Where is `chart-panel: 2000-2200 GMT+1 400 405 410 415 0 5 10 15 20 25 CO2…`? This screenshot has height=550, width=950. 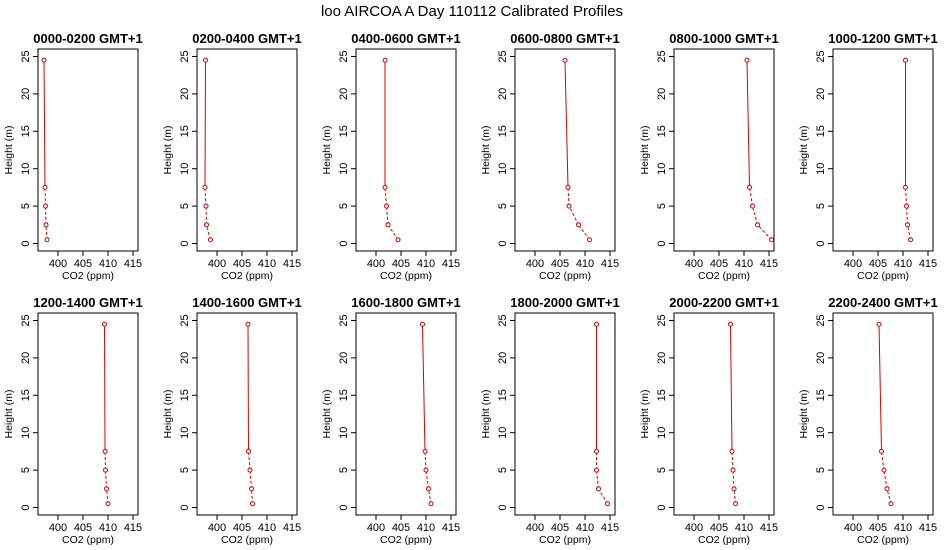 chart-panel: 2000-2200 GMT+1 400 405 410 415 0 5 10 15 20 25 CO2… is located at coordinates (709, 420).